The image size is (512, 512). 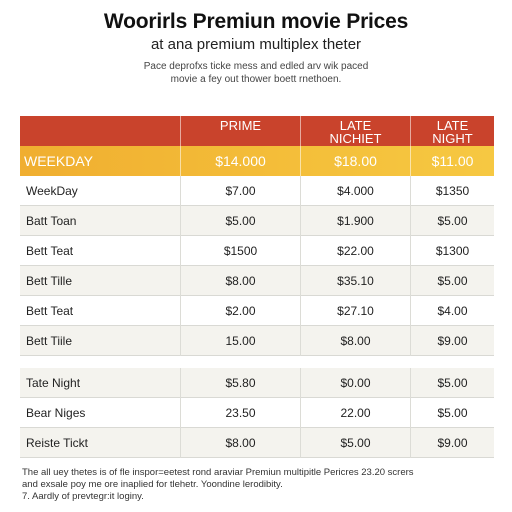 I want to click on table-header-row: PRIME LATE NICHIET LATE NIGHT, so click(x=257, y=131).